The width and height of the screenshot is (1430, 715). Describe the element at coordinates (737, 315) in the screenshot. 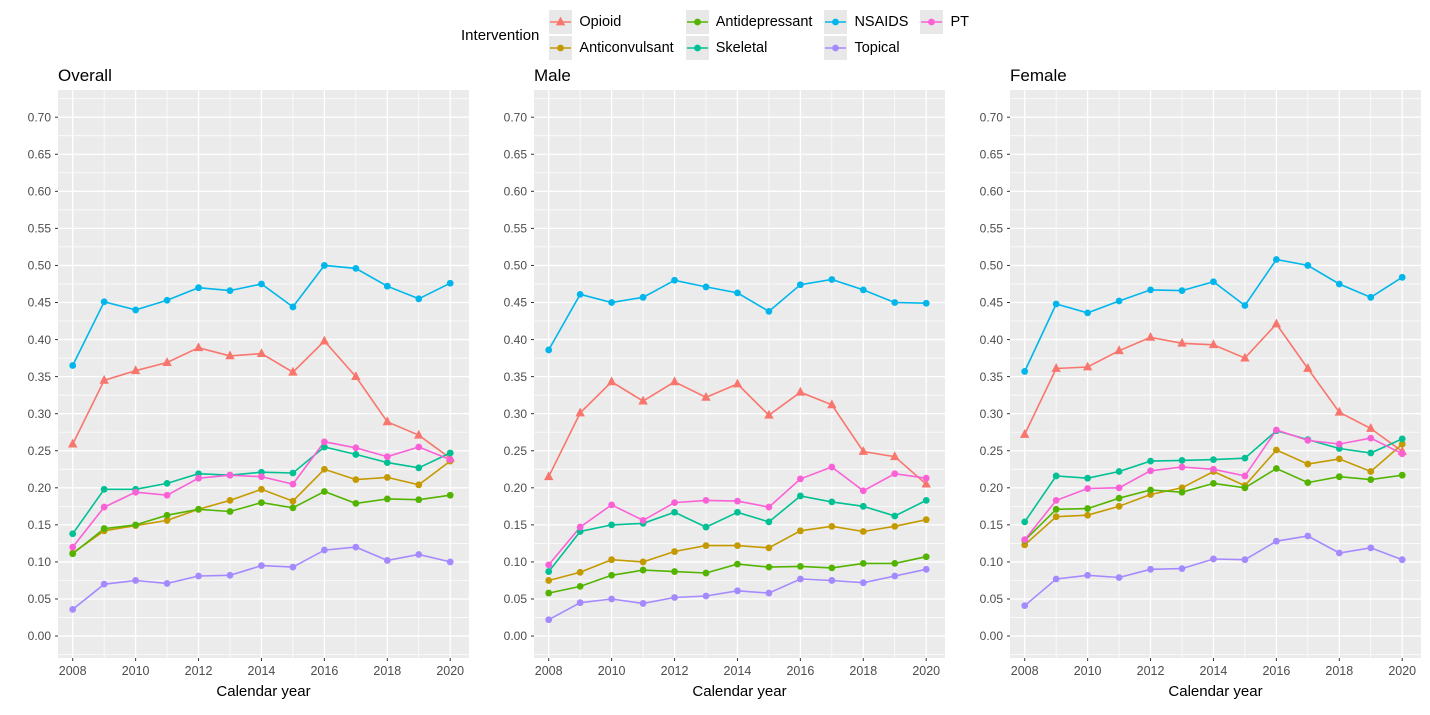

I see `series-points-nsaids` at that location.